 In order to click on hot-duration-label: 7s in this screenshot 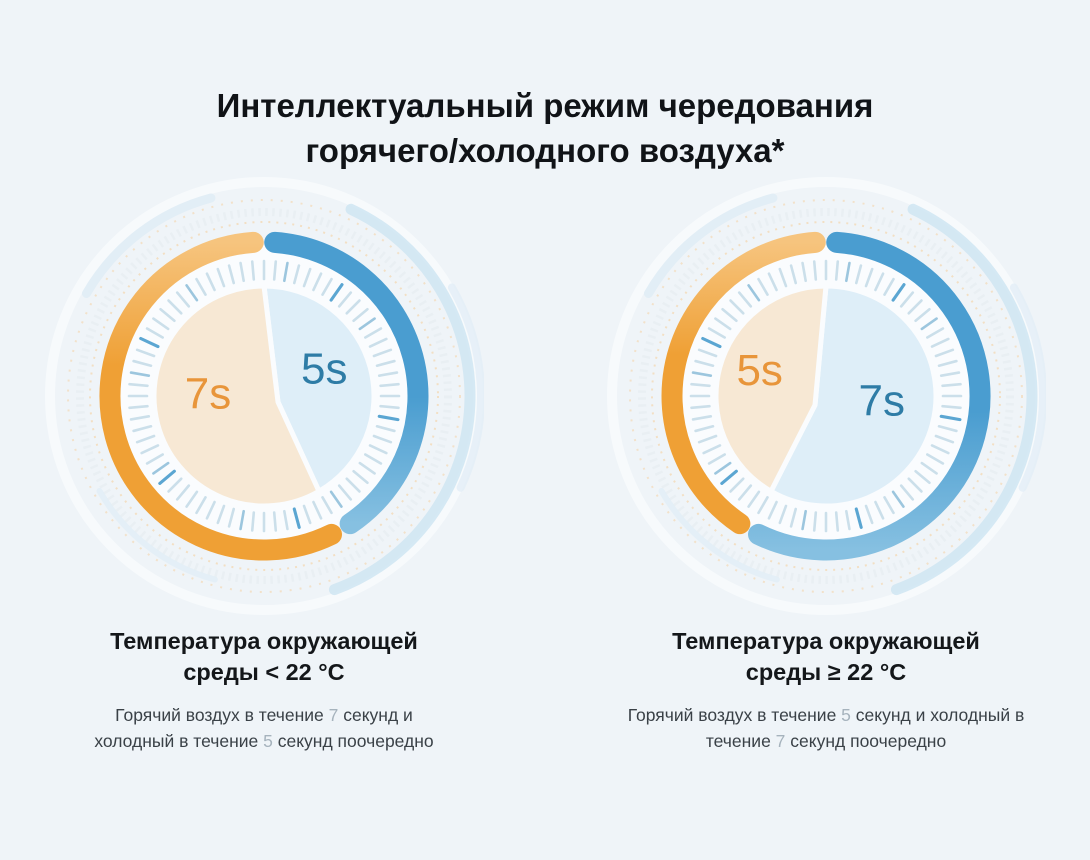, I will do `click(208, 393)`.